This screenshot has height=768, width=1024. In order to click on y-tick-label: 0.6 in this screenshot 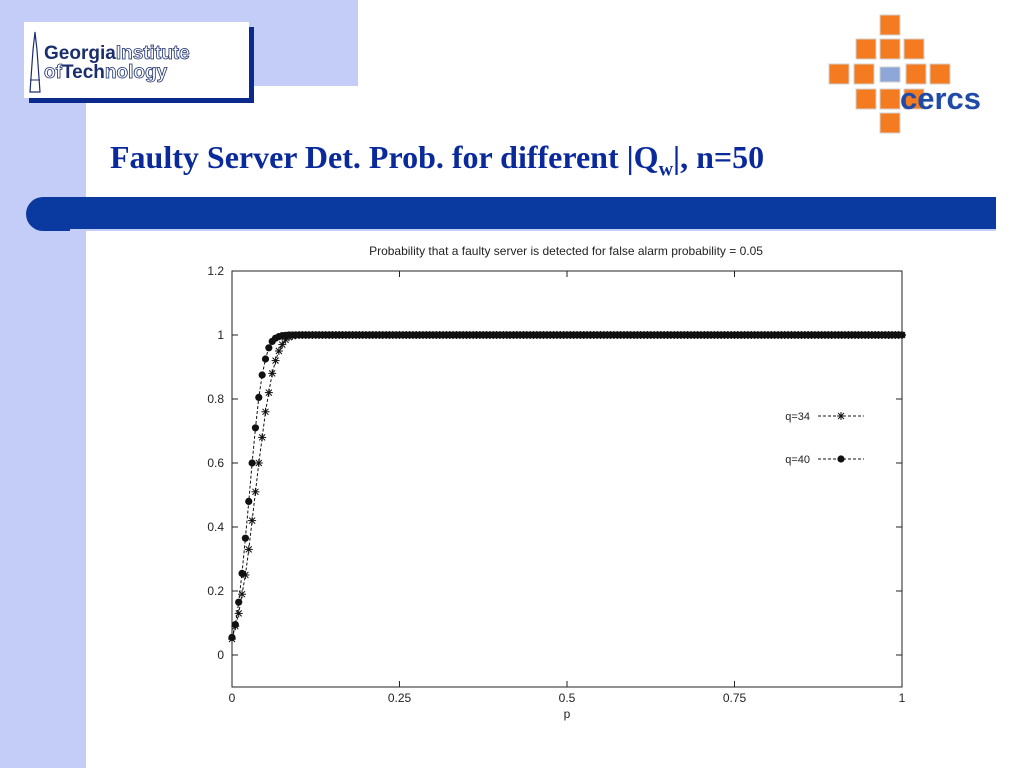, I will do `click(215, 463)`.